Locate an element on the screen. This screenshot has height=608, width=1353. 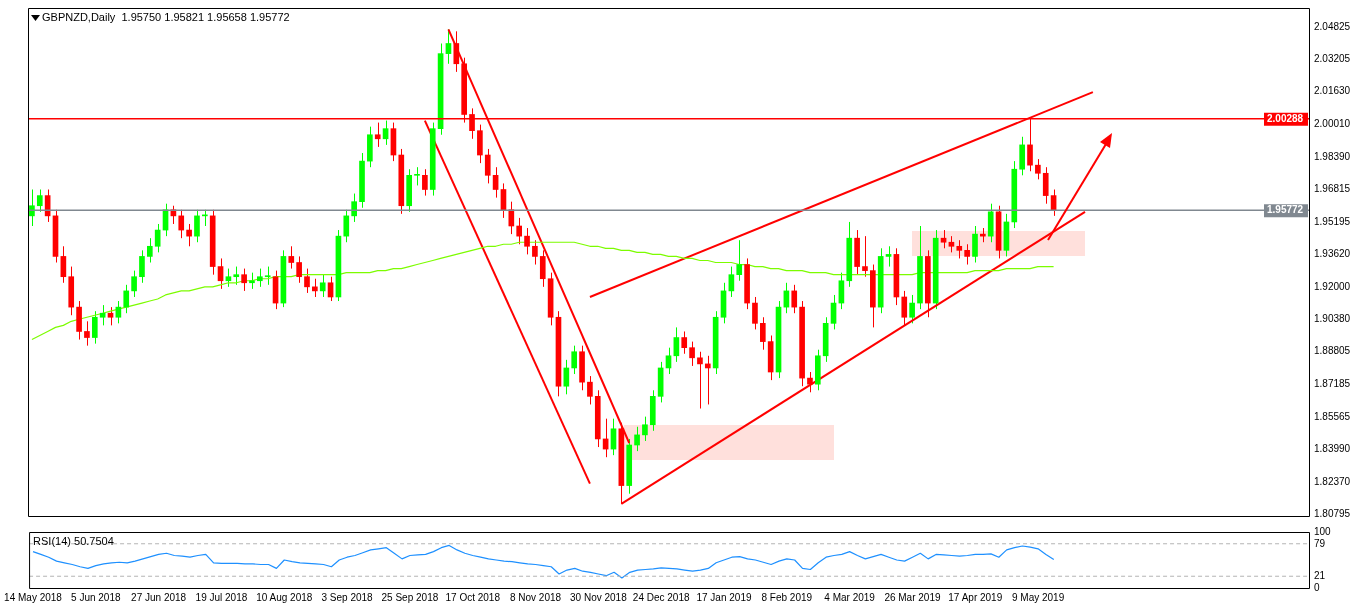
x-tick-label: 8 Feb 2019 is located at coordinates (787, 597).